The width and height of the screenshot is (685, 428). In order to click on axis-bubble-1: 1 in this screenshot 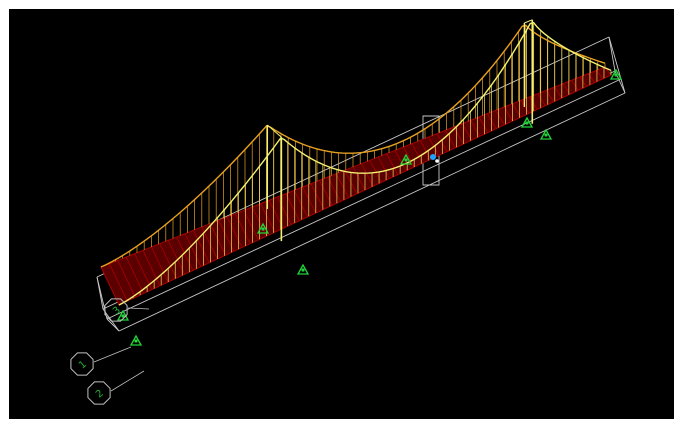, I will do `click(101, 361)`.